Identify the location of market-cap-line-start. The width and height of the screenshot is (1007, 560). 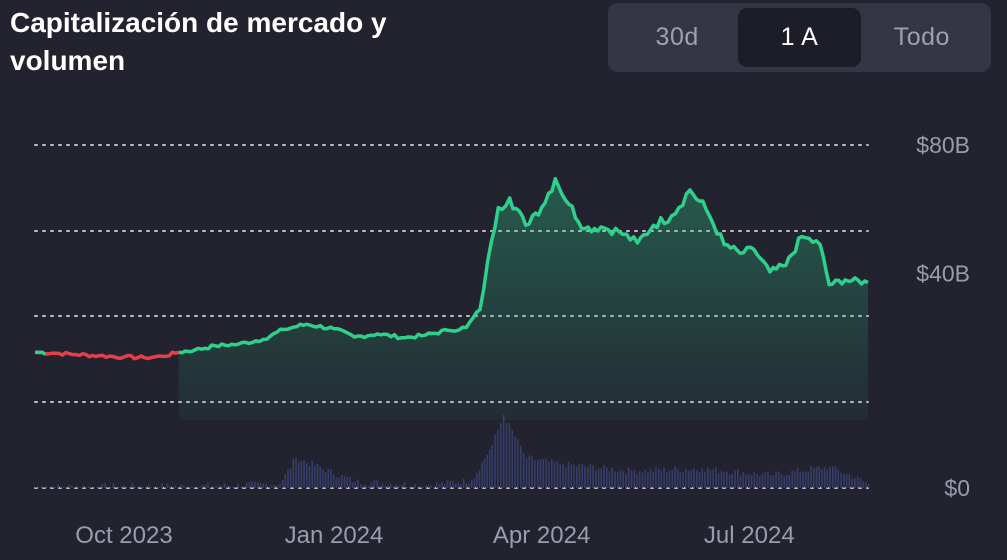
(40, 353).